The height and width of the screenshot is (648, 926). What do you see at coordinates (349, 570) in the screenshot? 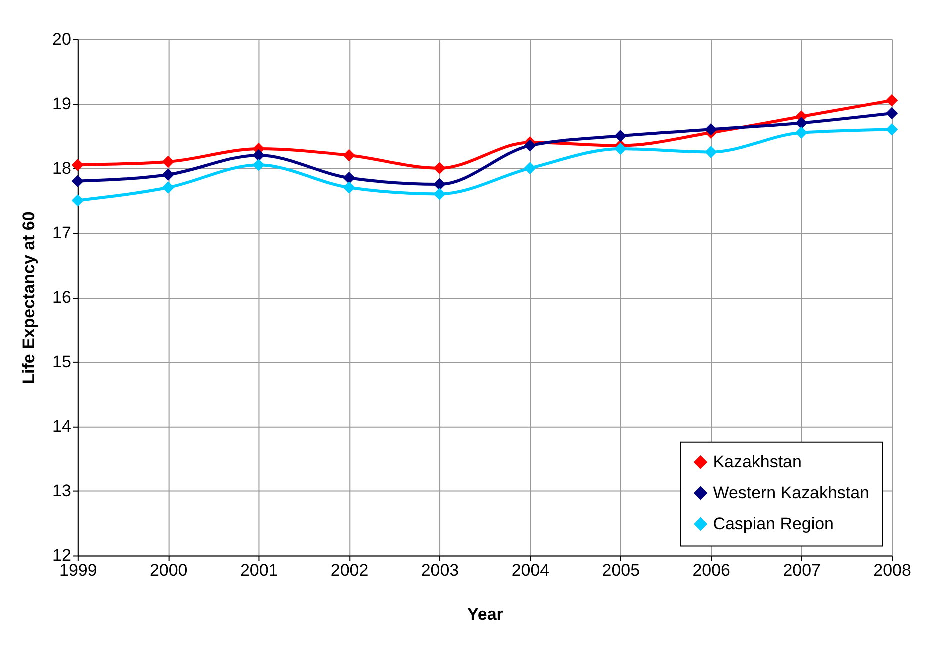
I see `x-tick-label: 2002` at bounding box center [349, 570].